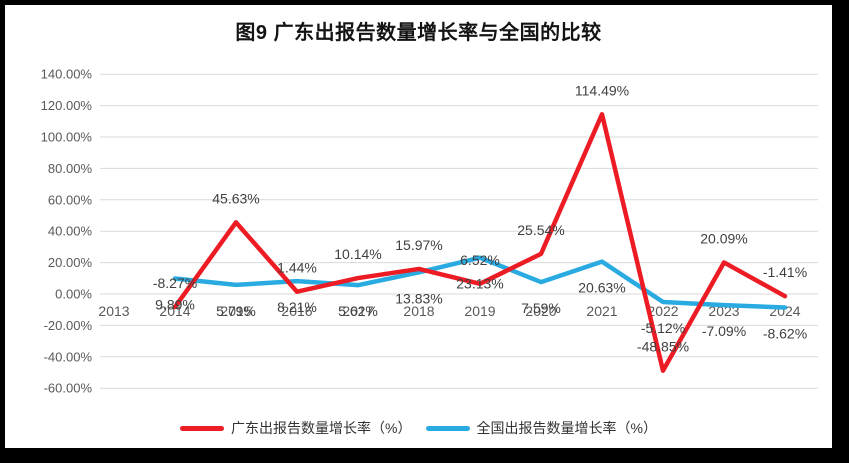 This screenshot has width=849, height=463. I want to click on data-label: 10.14%, so click(357, 254).